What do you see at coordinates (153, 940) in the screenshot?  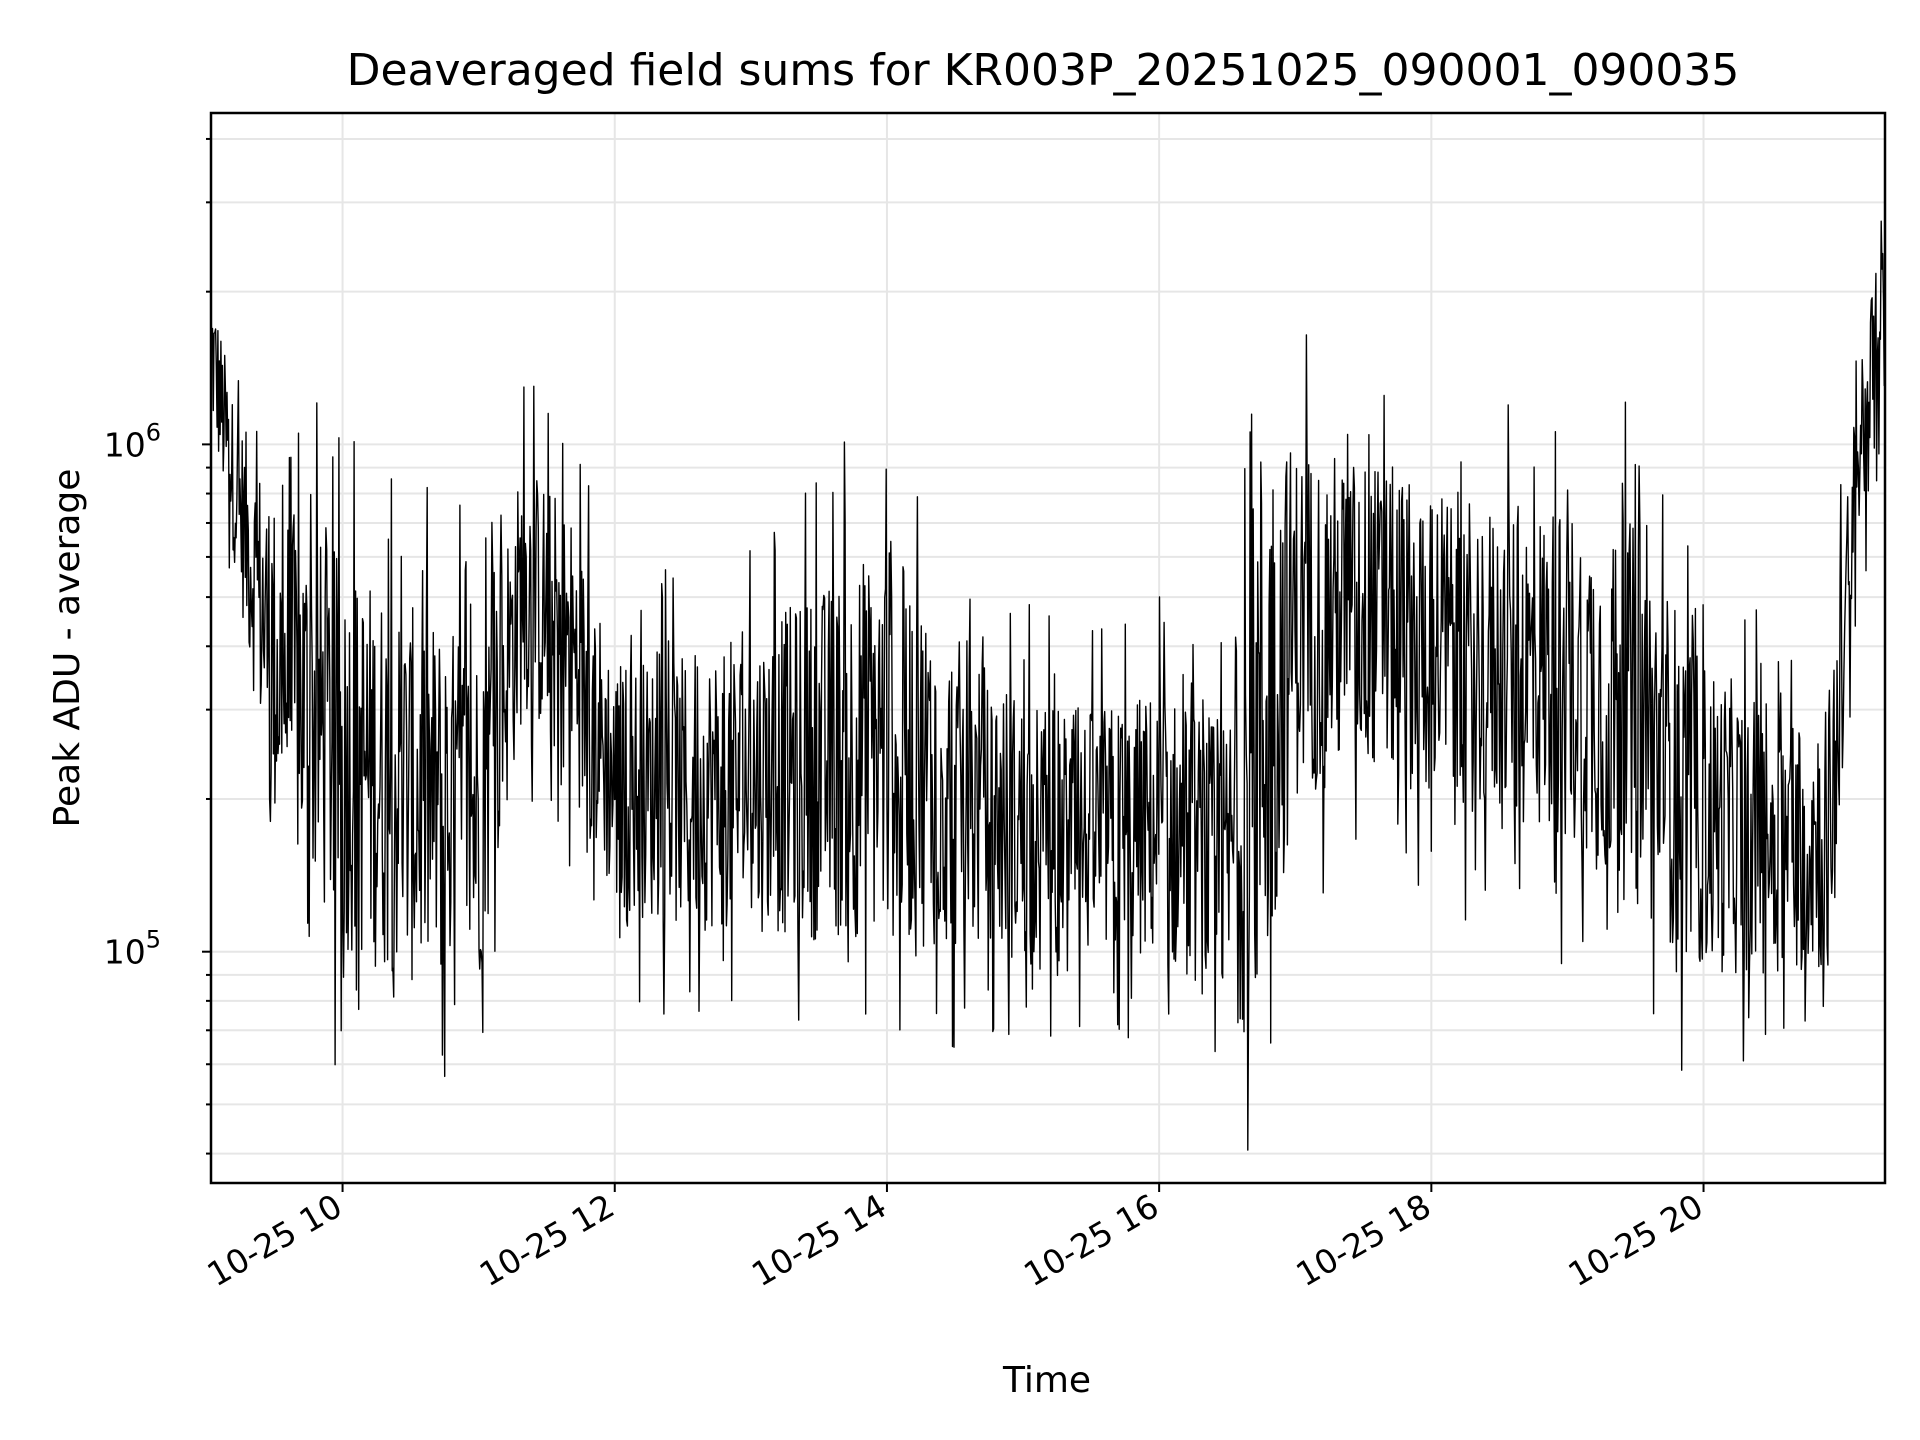 I see `y-tick-exponent: 5` at bounding box center [153, 940].